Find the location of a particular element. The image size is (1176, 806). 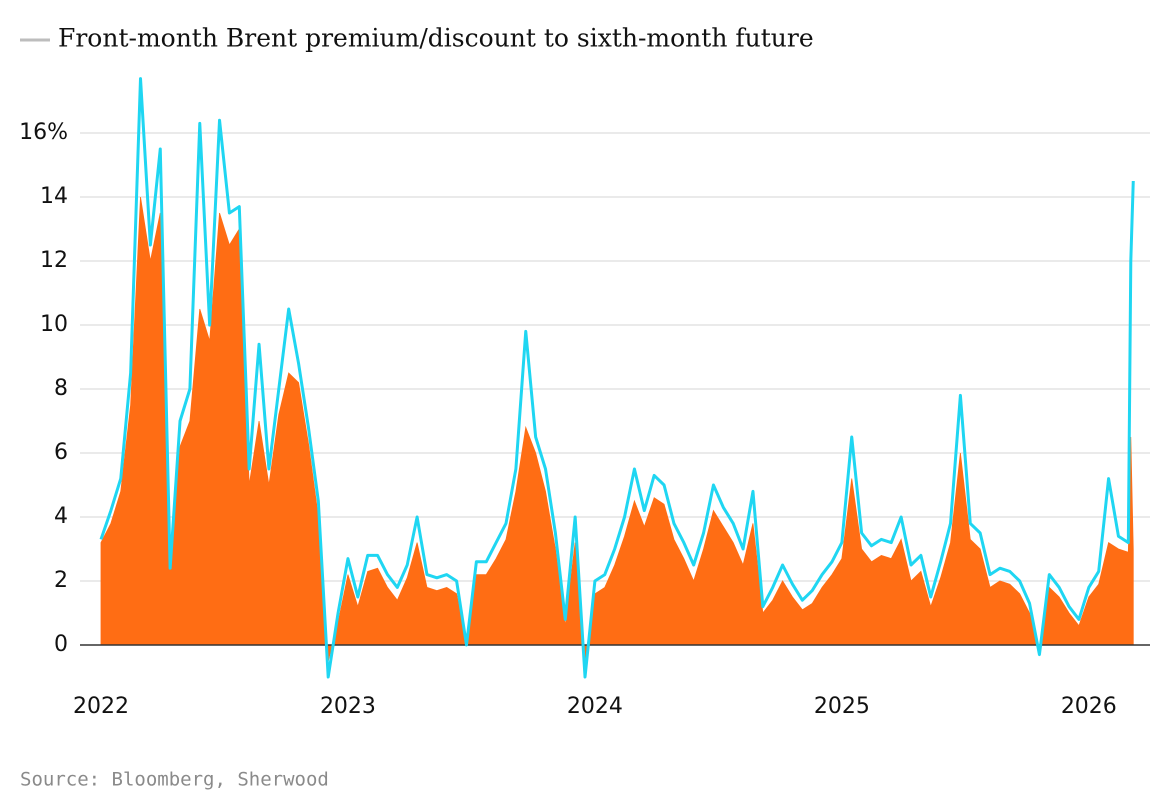

y-tick-label: 8 is located at coordinates (61, 388).